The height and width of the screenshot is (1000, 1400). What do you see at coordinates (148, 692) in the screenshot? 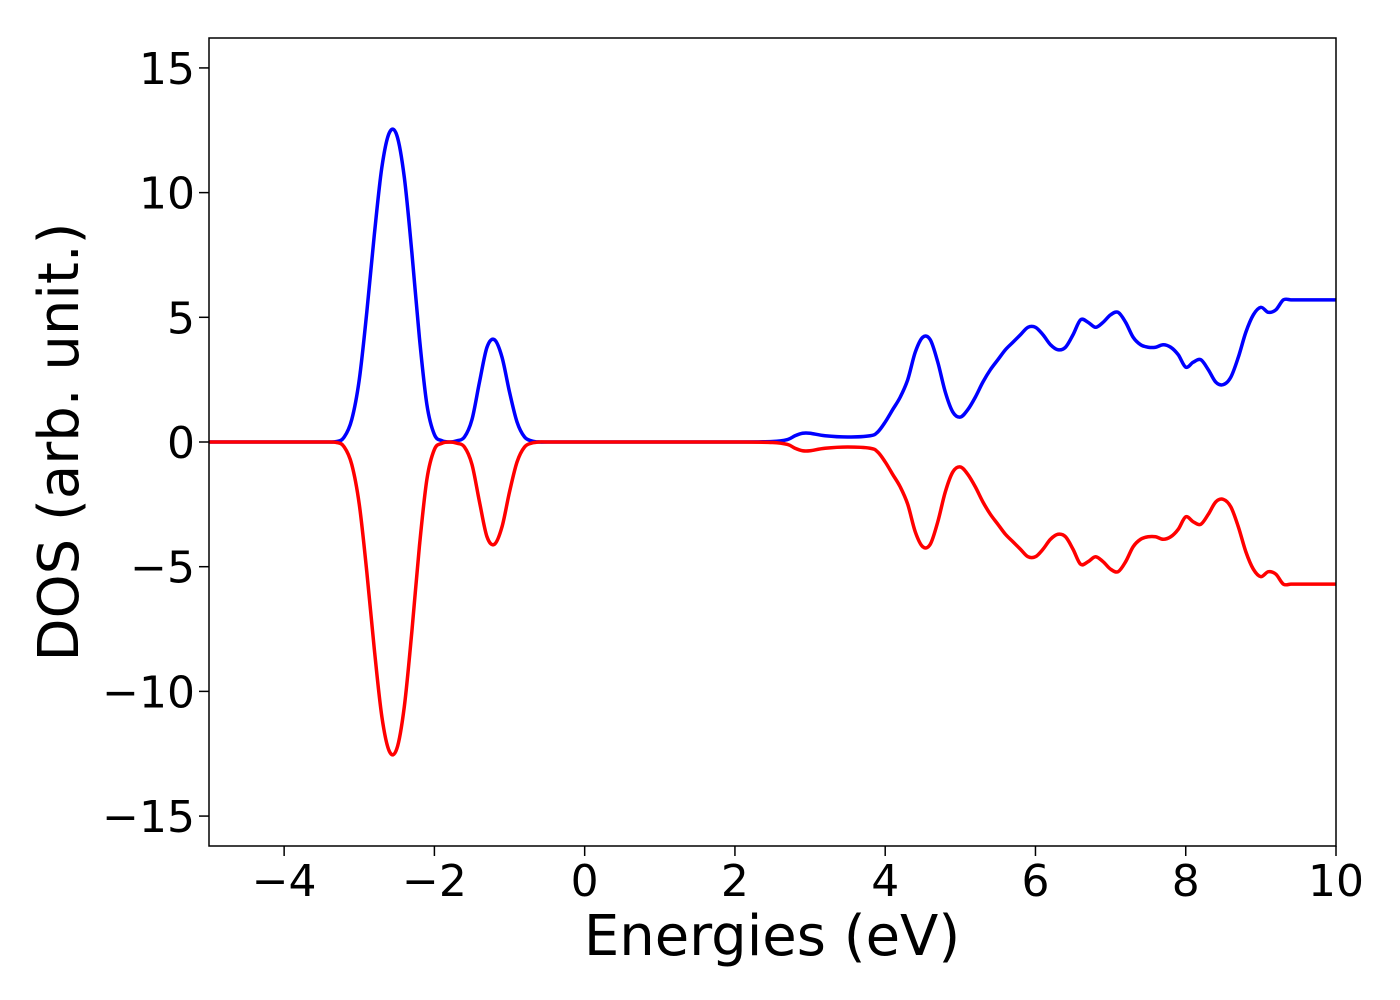
I see `y-tick-label: −10` at bounding box center [148, 692].